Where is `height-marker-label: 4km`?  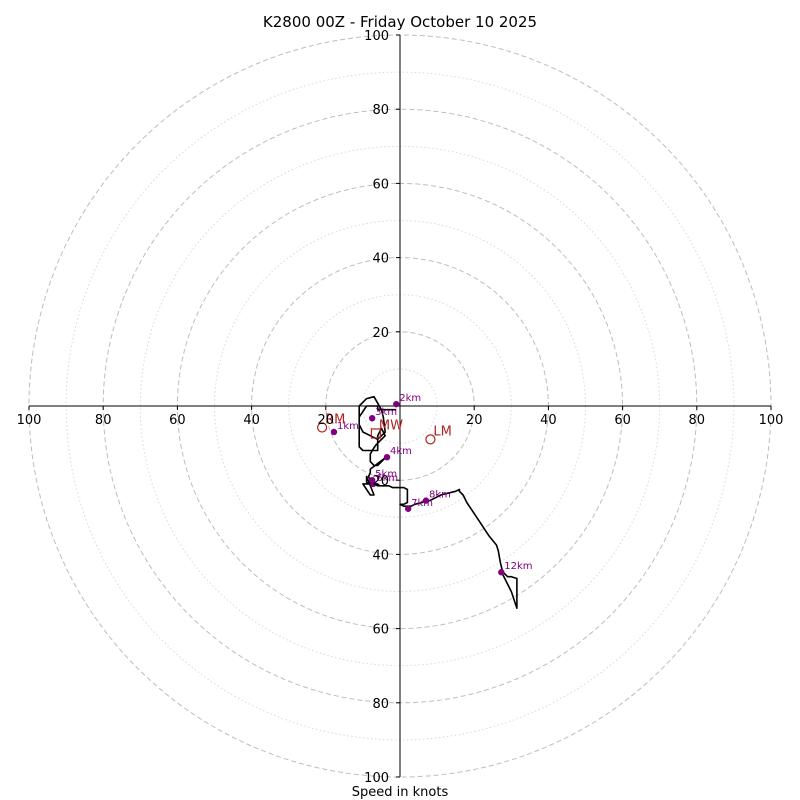 height-marker-label: 4km is located at coordinates (401, 451).